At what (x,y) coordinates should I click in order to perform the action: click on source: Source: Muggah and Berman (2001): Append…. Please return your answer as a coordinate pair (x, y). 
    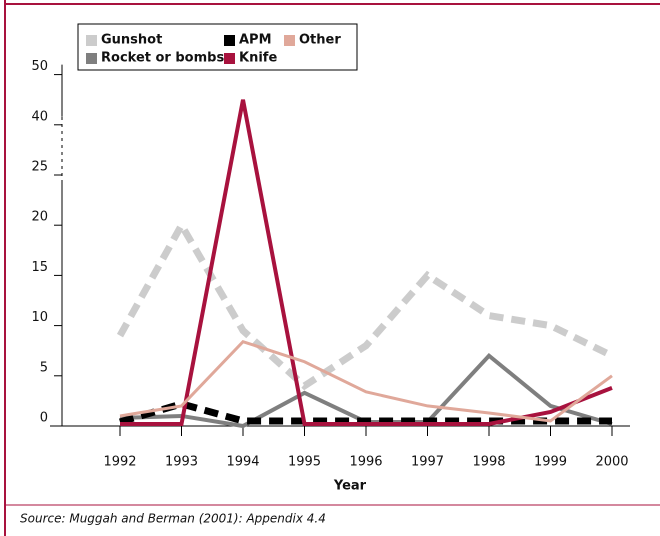
    Looking at the image, I should click on (173, 519).